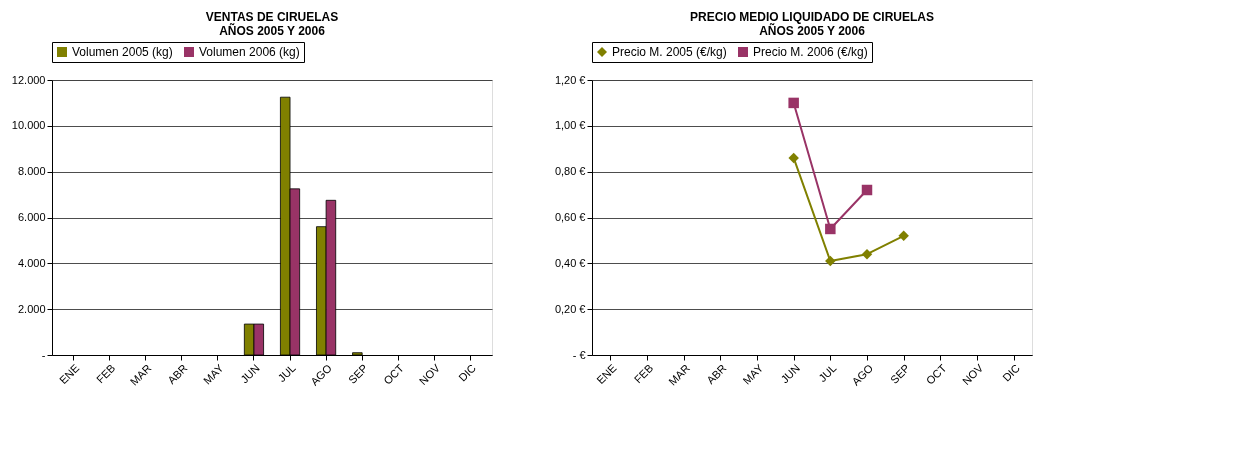 This screenshot has height=469, width=1259. What do you see at coordinates (28, 125) in the screenshot?
I see `y-tick-label: 10.000` at bounding box center [28, 125].